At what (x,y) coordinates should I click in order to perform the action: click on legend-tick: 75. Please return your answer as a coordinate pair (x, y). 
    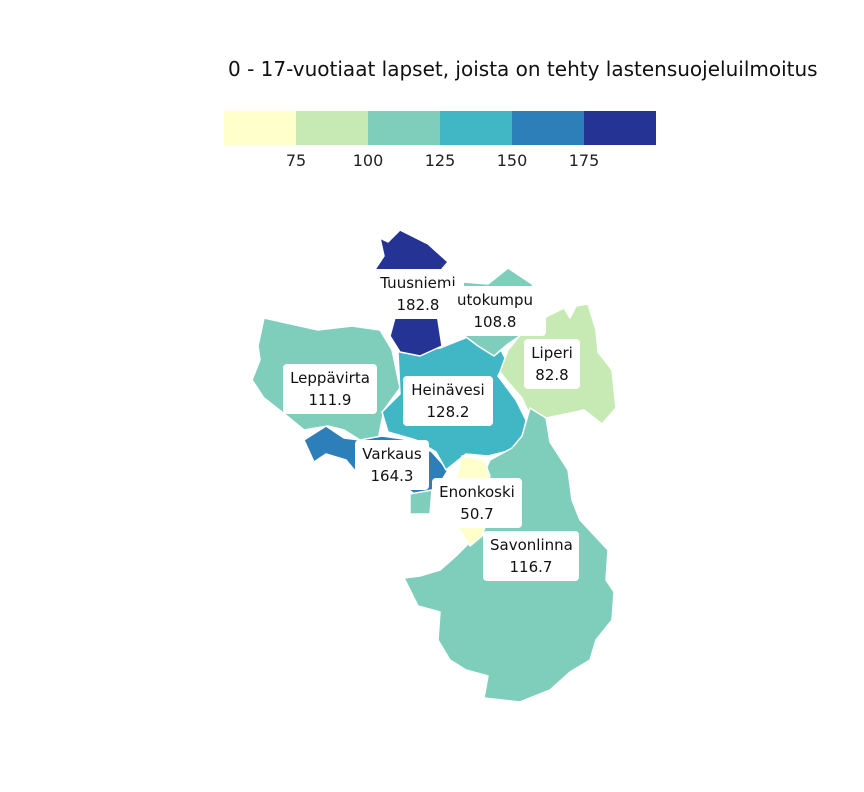
    Looking at the image, I should click on (296, 160).